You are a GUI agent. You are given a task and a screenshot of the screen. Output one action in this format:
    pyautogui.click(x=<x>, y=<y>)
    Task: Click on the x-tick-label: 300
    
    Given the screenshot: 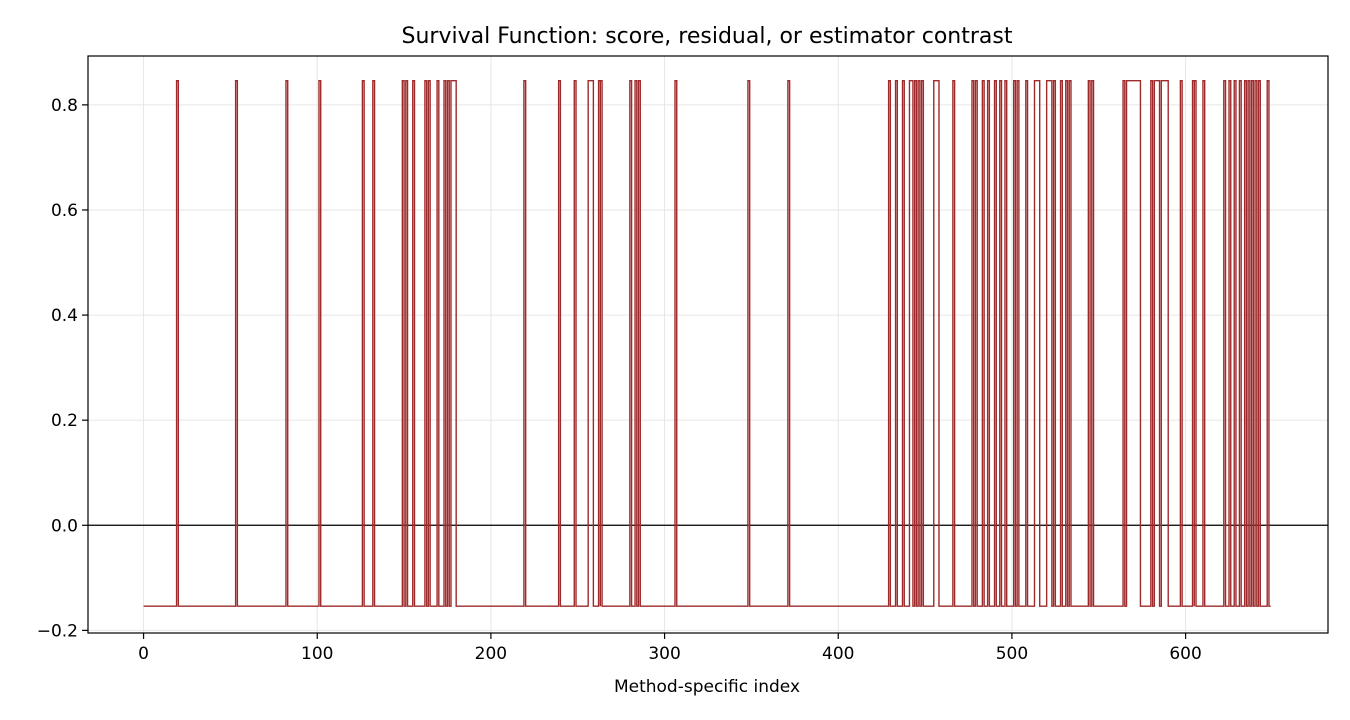 What is the action you would take?
    pyautogui.click(x=664, y=654)
    